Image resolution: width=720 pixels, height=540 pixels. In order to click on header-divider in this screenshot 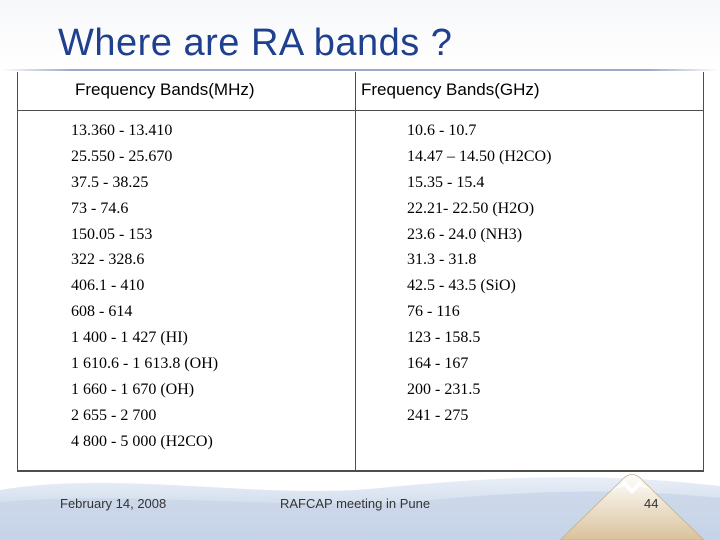, I will do `click(360, 110)`.